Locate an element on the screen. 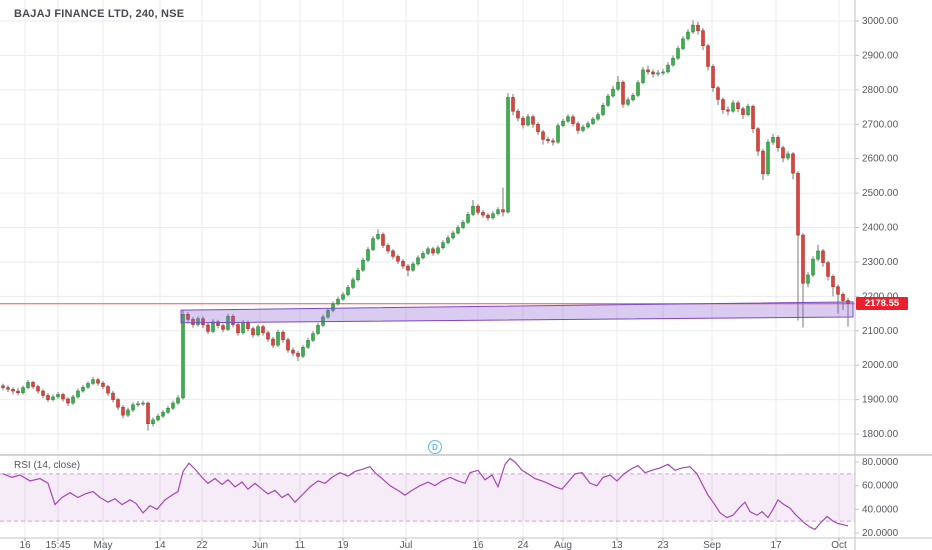  svg-text: 2500.00 is located at coordinates (880, 193).